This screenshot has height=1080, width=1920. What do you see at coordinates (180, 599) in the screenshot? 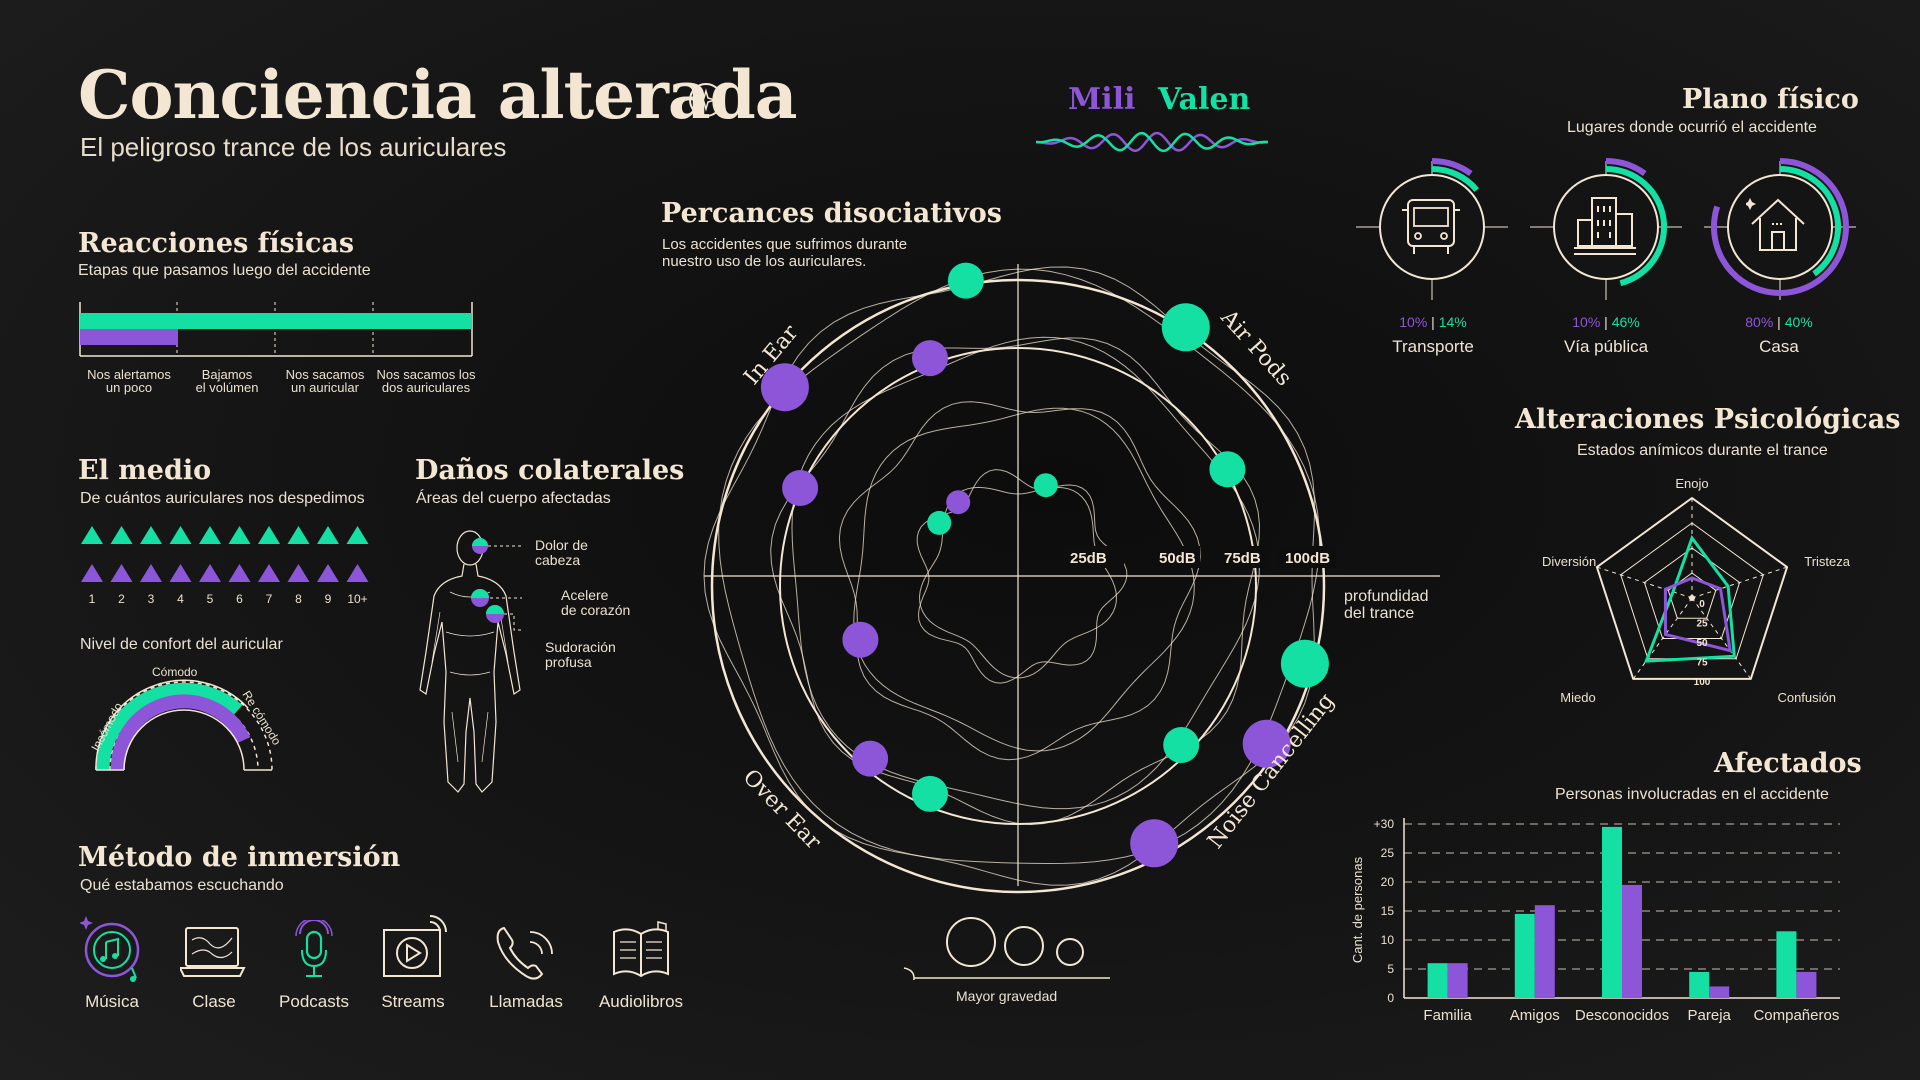
I see `medio-scale-label: 4` at bounding box center [180, 599].